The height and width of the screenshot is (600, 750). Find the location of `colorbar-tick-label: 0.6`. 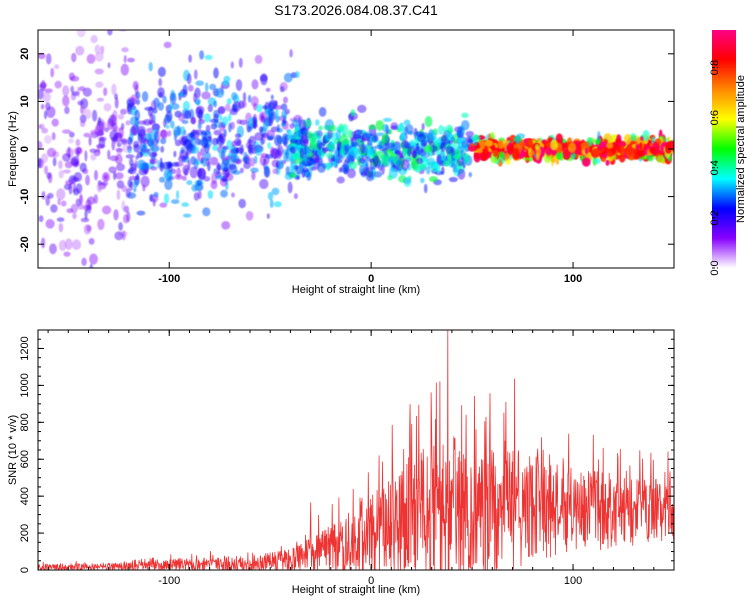

colorbar-tick-label: 0.6 is located at coordinates (715, 117).